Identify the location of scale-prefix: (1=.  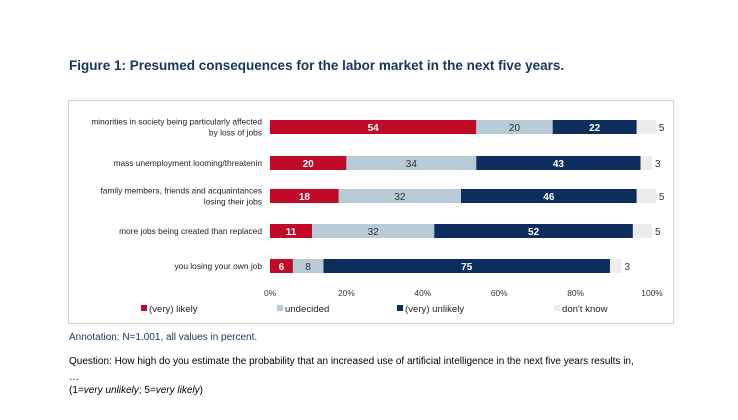
(76, 390).